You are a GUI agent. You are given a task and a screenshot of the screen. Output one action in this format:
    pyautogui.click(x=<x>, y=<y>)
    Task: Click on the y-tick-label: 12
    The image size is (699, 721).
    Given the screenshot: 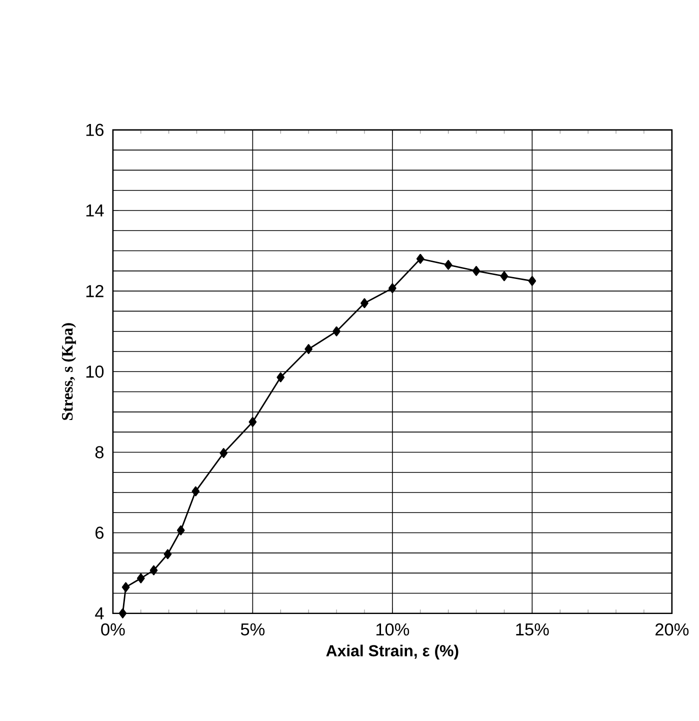 What is the action you would take?
    pyautogui.click(x=95, y=291)
    